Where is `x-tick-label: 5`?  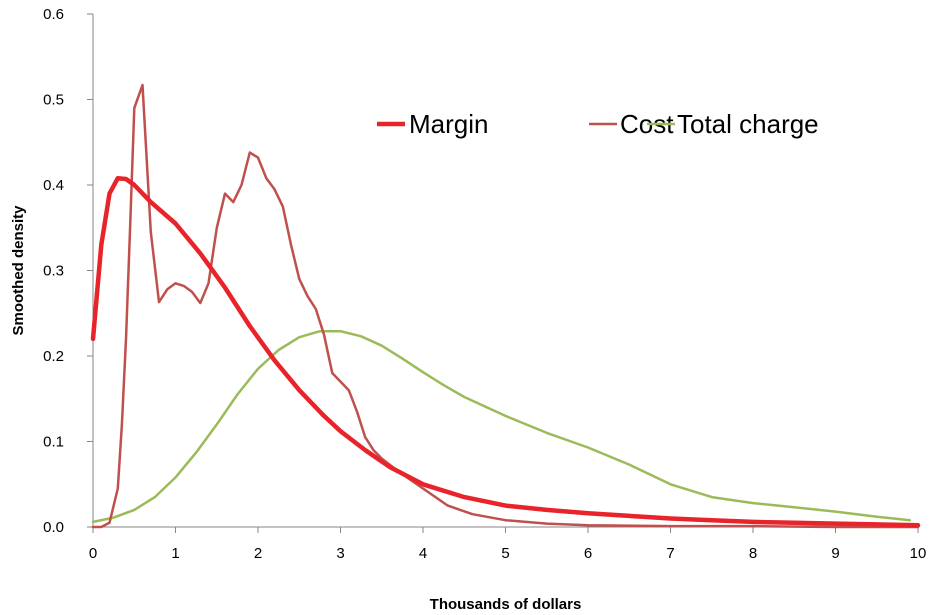
x-tick-label: 5 is located at coordinates (505, 553).